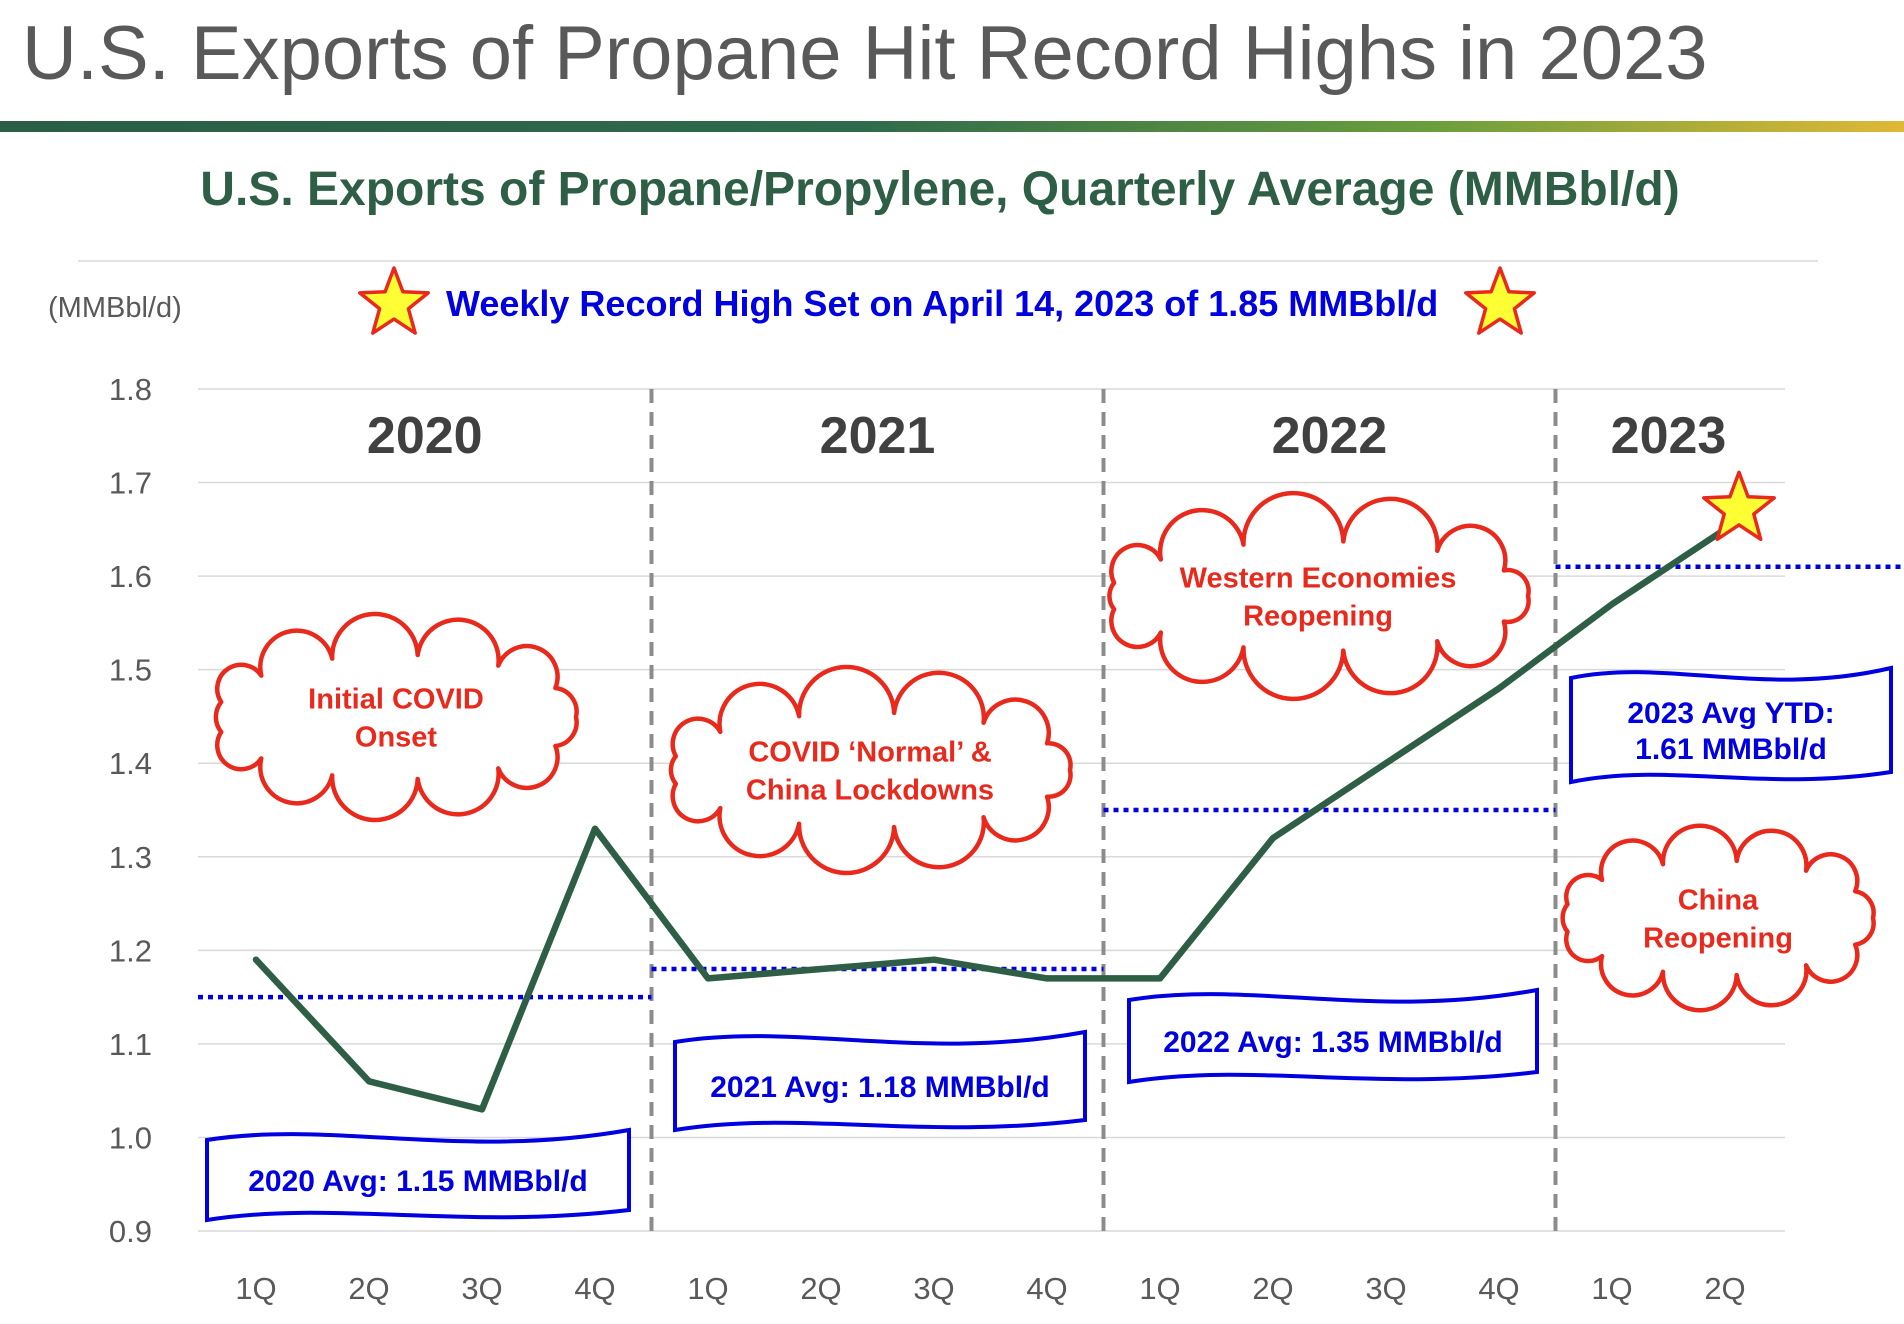 The width and height of the screenshot is (1904, 1324). Describe the element at coordinates (130, 1231) in the screenshot. I see `y-tick-label: 0.9` at that location.